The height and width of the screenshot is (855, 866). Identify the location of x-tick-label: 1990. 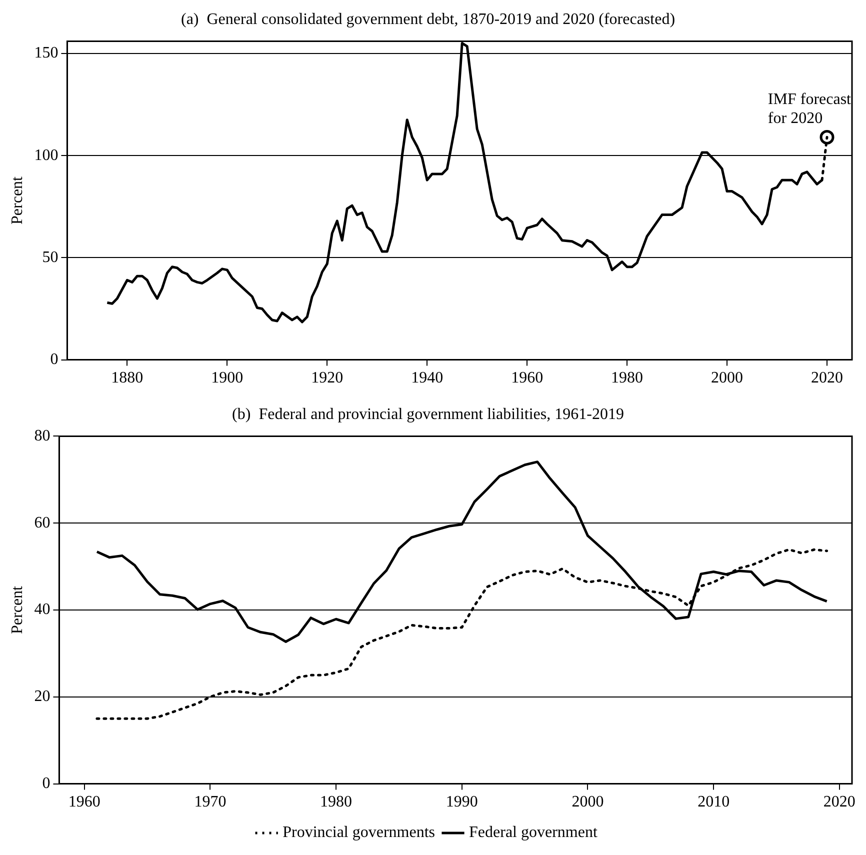
(462, 802).